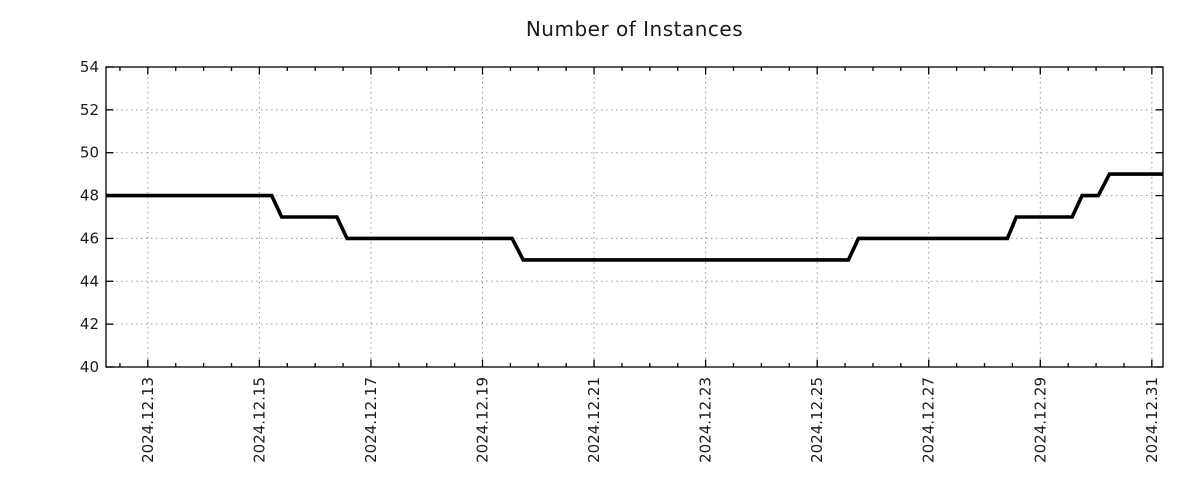 Image resolution: width=1200 pixels, height=500 pixels. Describe the element at coordinates (89, 153) in the screenshot. I see `y-tick-label: 50` at that location.